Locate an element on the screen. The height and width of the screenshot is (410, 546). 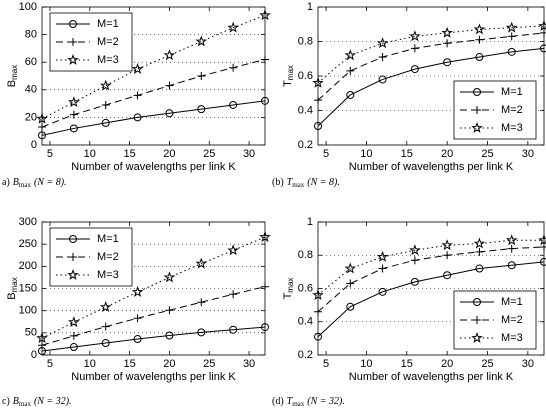
caption: c) Bmax (N = 32). is located at coordinates (37, 401).